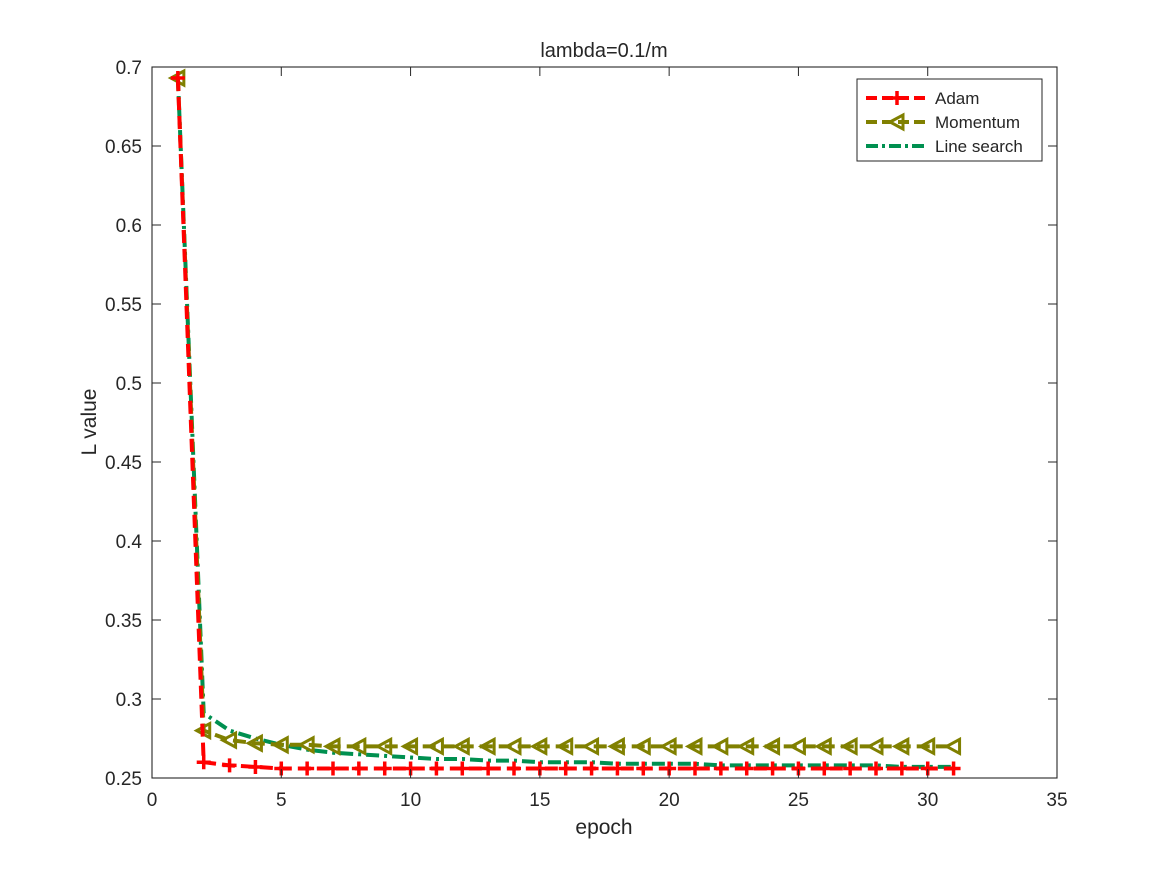 This screenshot has height=875, width=1167. Describe the element at coordinates (123, 147) in the screenshot. I see `y-tick-label: 0.65` at that location.